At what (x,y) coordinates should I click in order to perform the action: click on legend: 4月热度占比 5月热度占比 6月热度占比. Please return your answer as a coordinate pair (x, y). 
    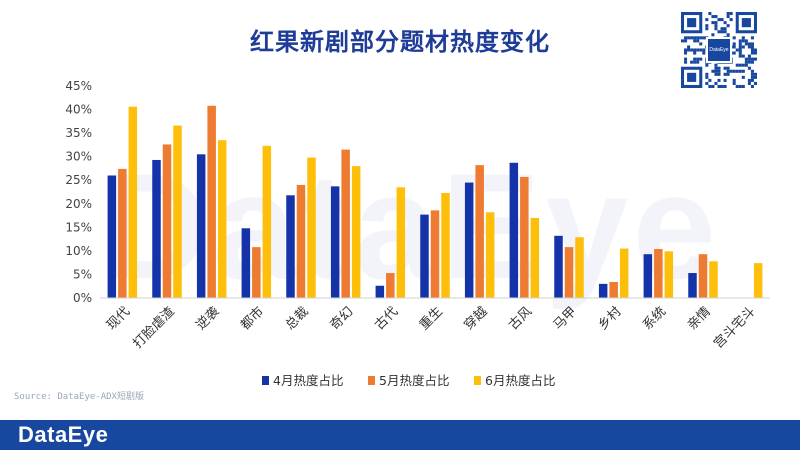
    Looking at the image, I should click on (408, 380).